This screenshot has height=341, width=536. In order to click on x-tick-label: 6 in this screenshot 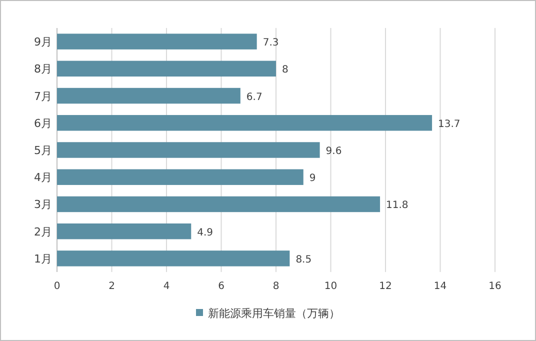, I will do `click(221, 286)`.